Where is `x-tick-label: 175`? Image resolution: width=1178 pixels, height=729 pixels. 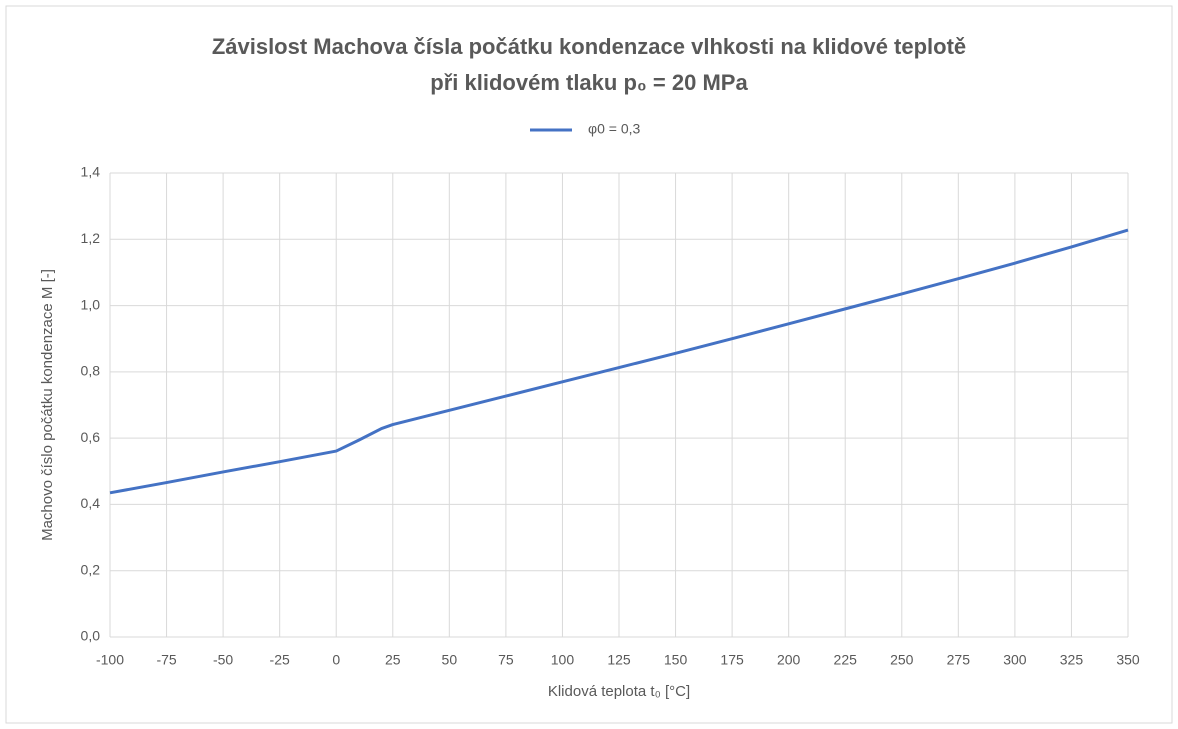 x-tick-label: 175 is located at coordinates (732, 660).